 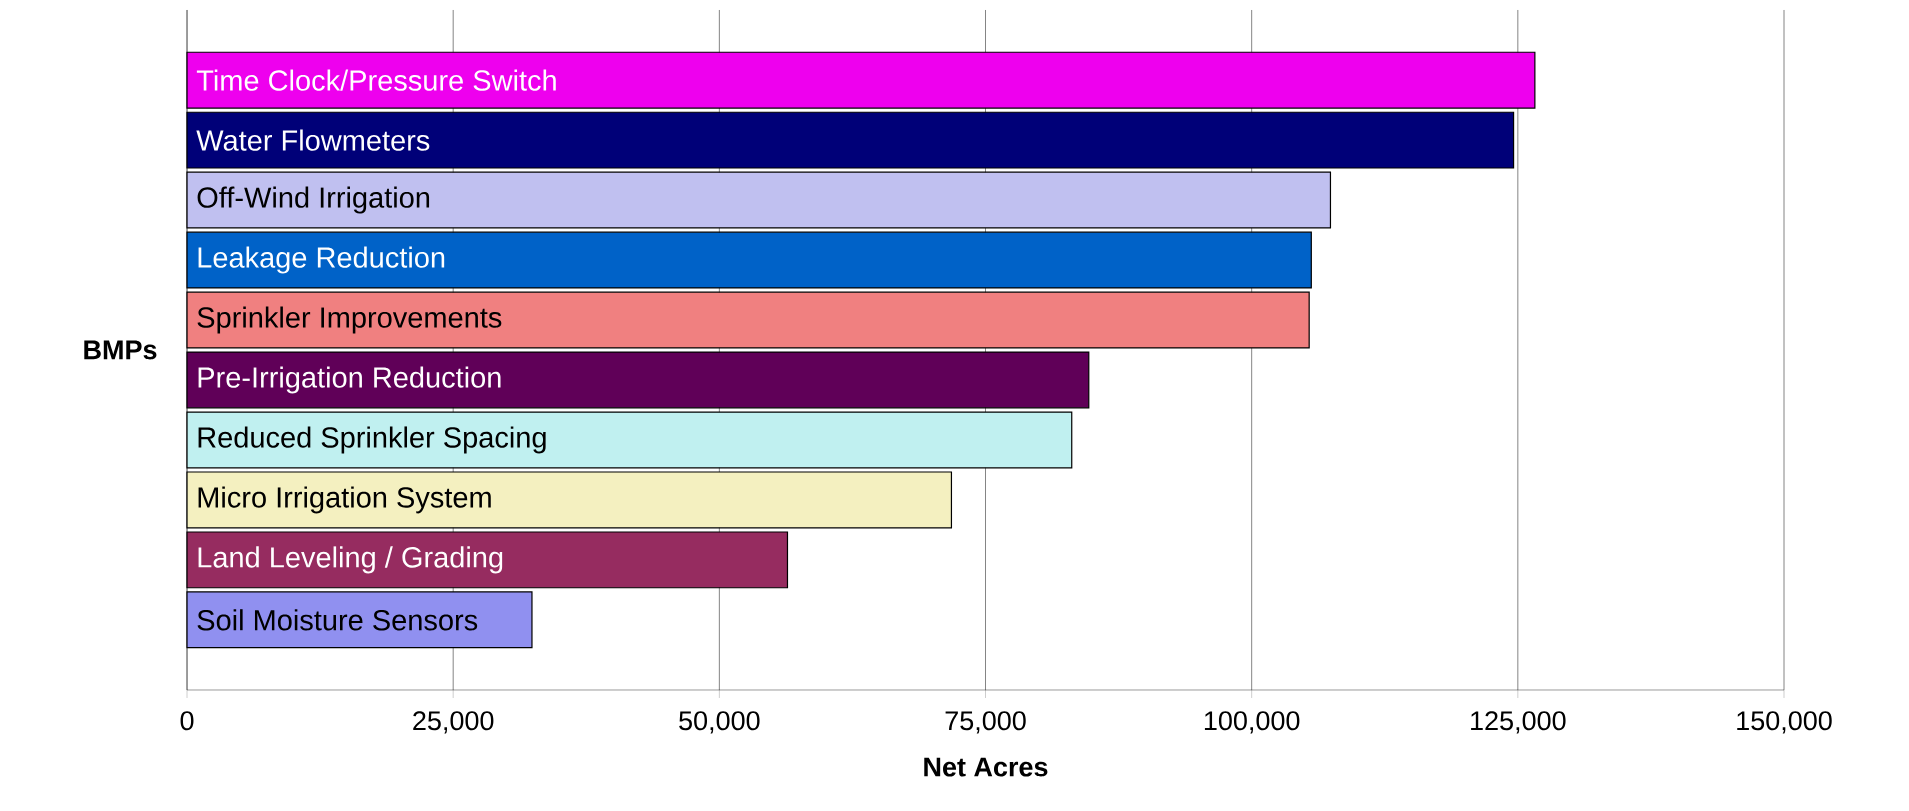 What do you see at coordinates (321, 260) in the screenshot?
I see `y-tick-label: Leakage Reduction` at bounding box center [321, 260].